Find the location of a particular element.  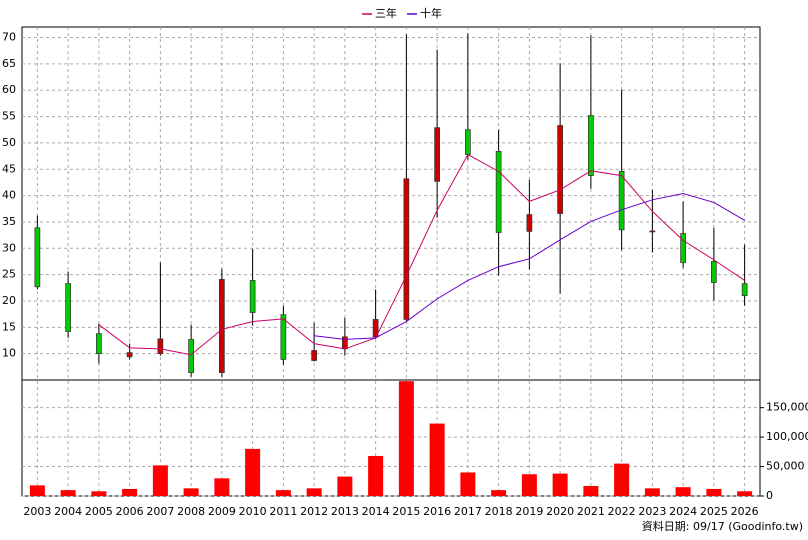

y-tick-label: 45 is located at coordinates (9, 168).